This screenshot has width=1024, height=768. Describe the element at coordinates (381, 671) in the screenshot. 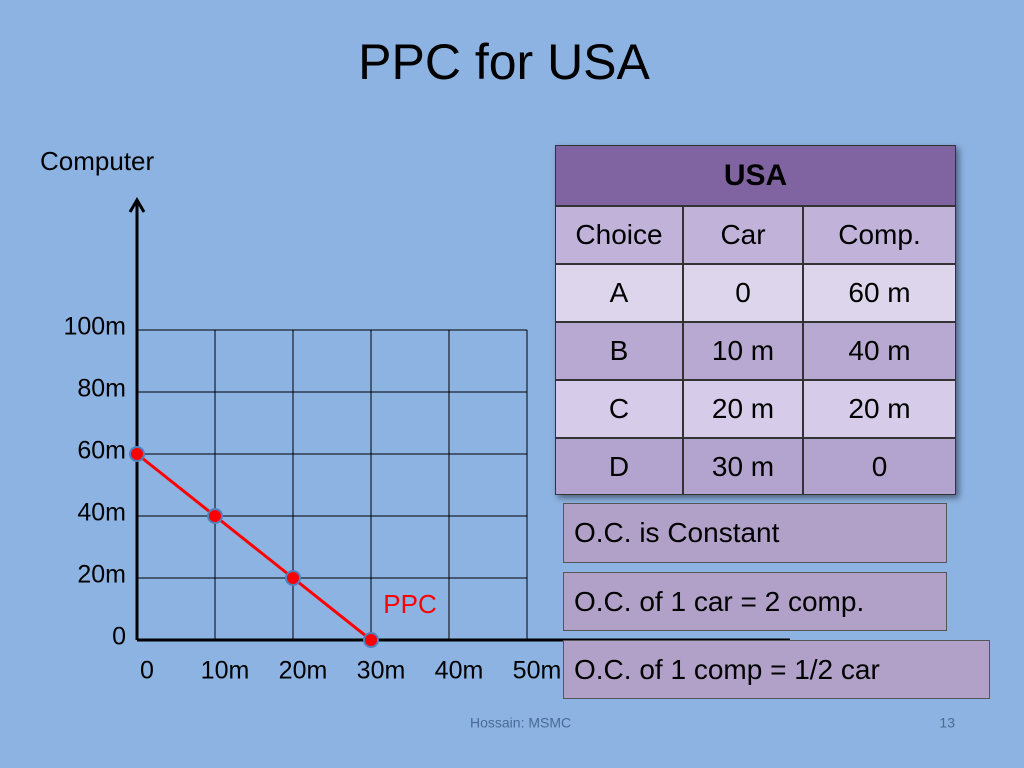

I see `x-tick-label: 30m` at that location.